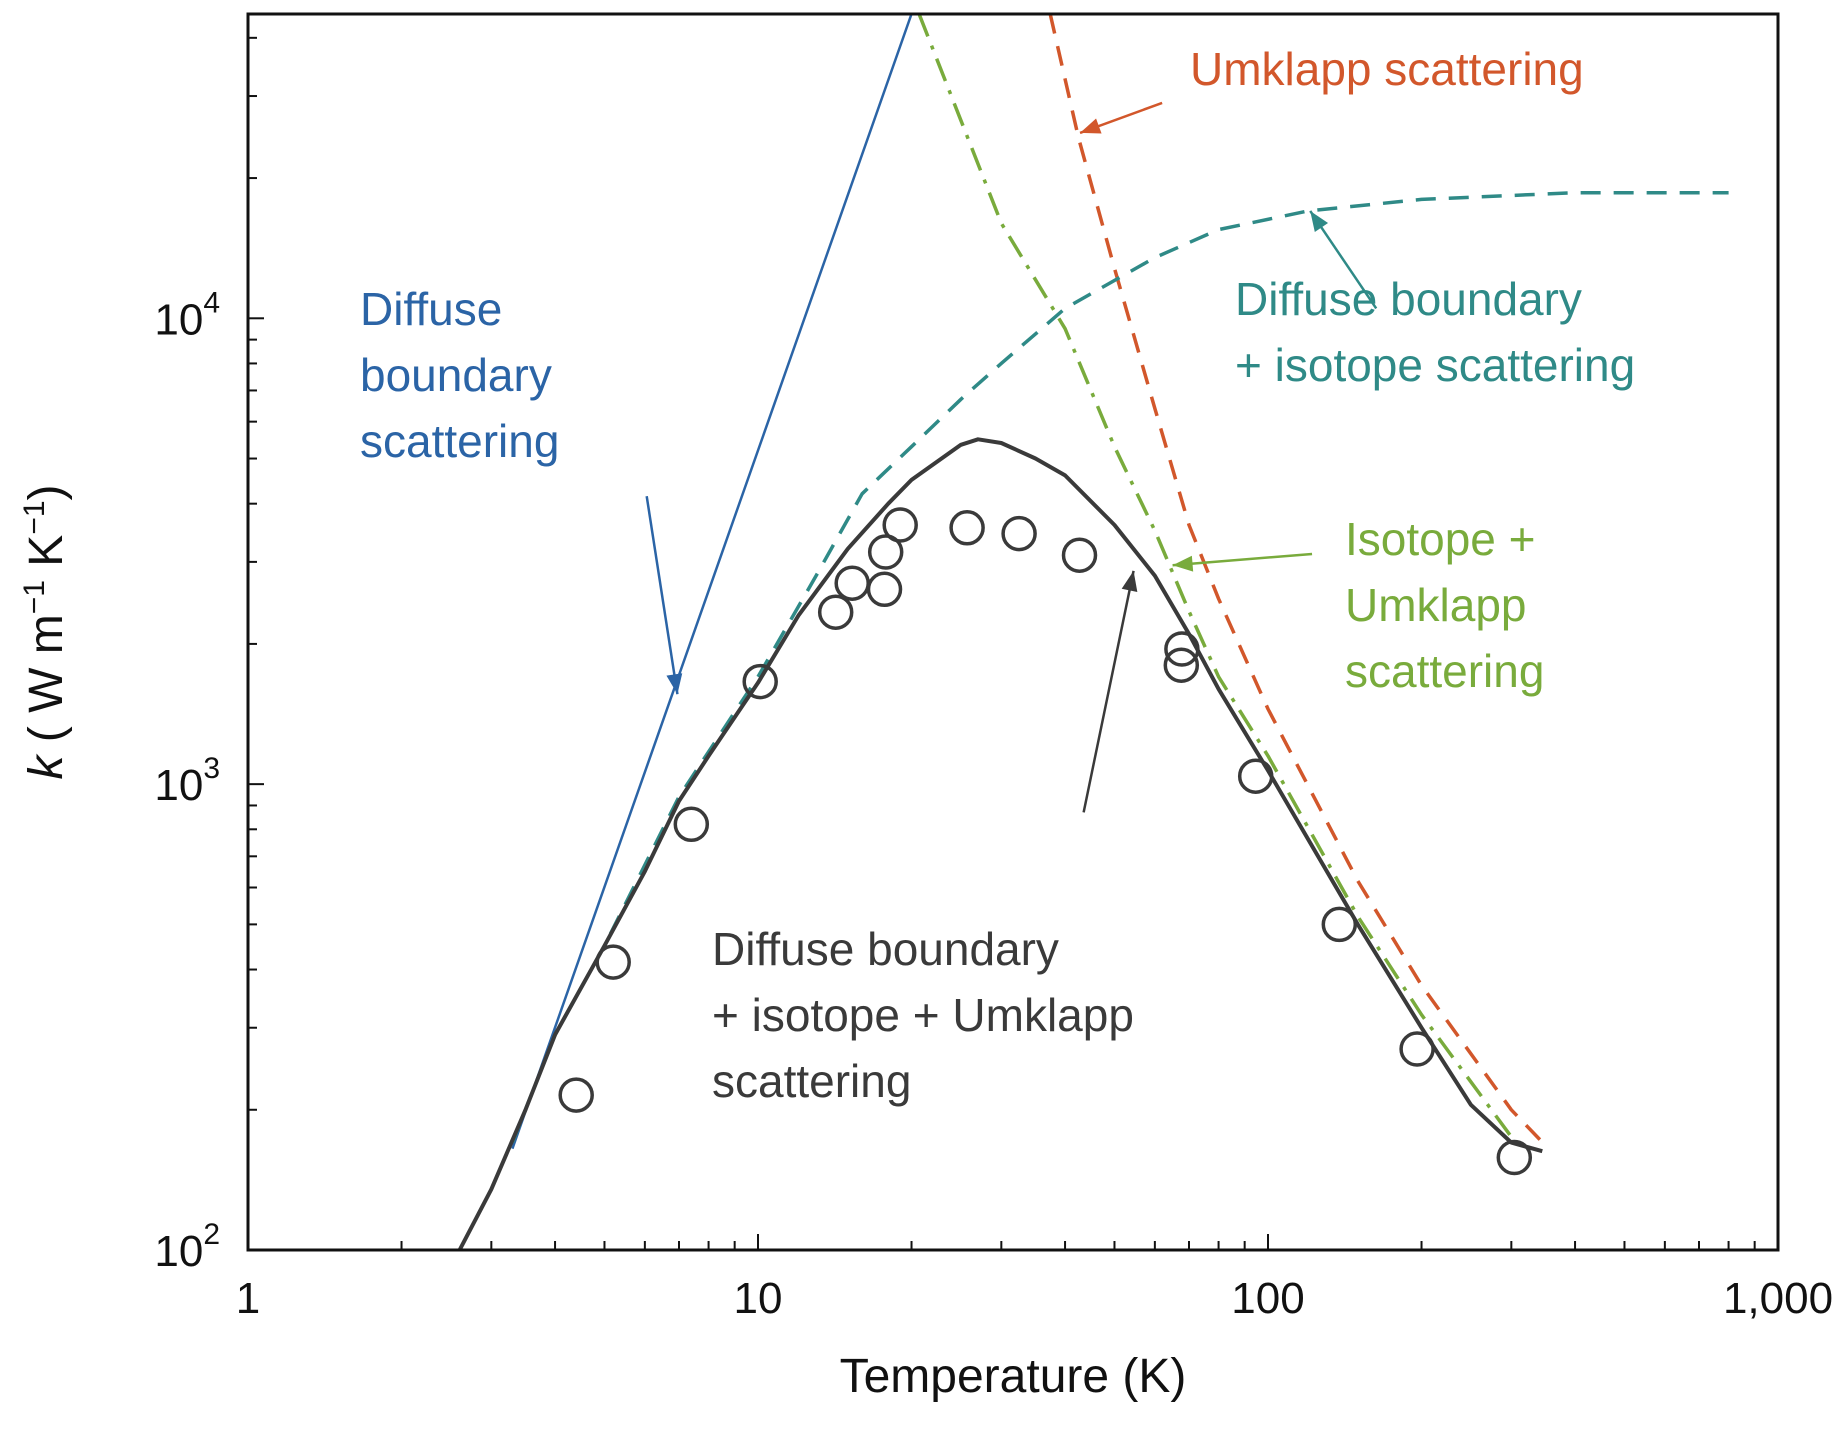 The height and width of the screenshot is (1442, 1846). Describe the element at coordinates (1242, 559) in the screenshot. I see `isotope-umklapp-label-arrow` at that location.